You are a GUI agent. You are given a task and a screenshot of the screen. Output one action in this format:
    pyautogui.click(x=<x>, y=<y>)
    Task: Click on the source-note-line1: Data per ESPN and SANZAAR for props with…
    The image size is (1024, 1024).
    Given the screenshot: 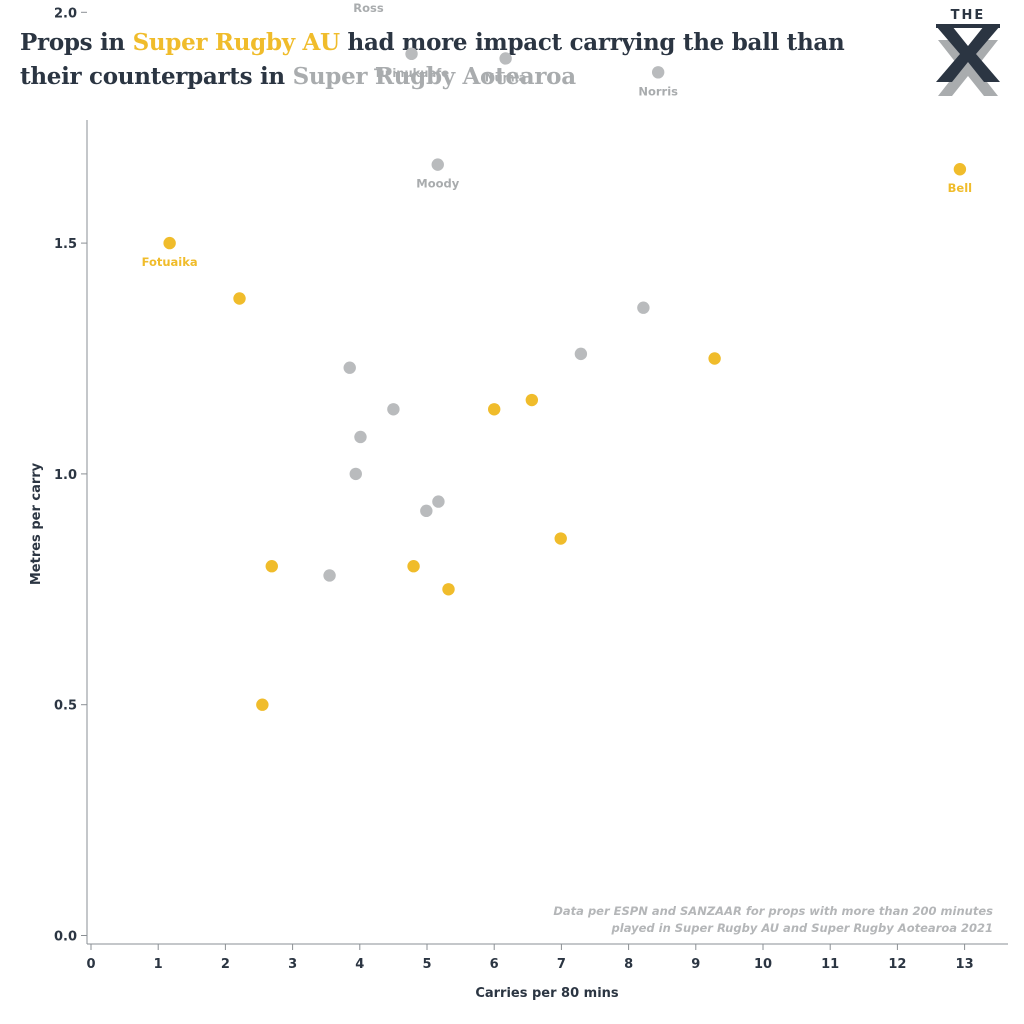 What is the action you would take?
    pyautogui.click(x=773, y=911)
    